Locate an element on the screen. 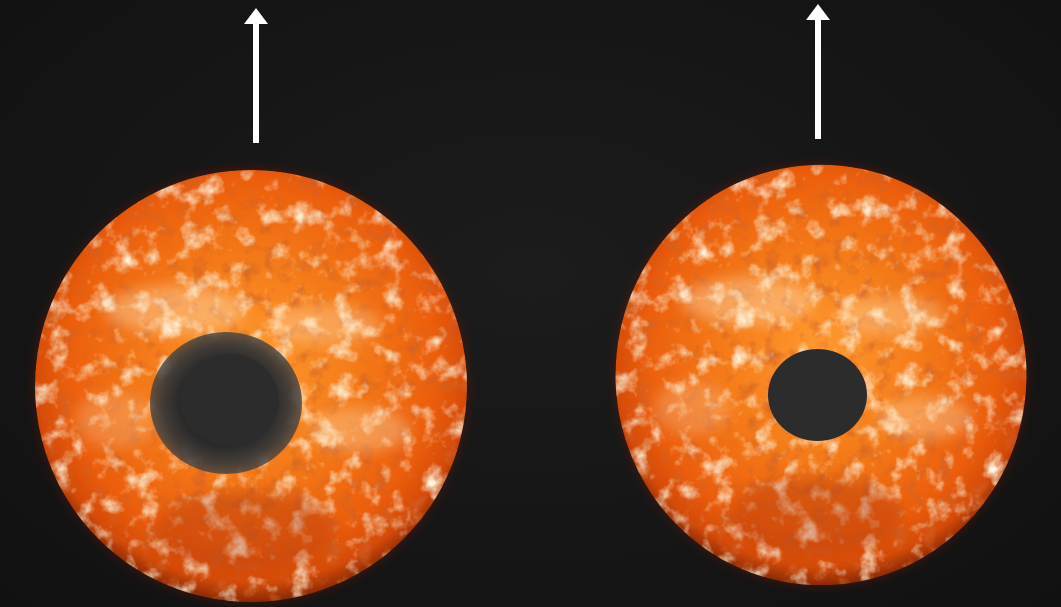 The width and height of the screenshot is (1061, 607). sunspot-blurred is located at coordinates (229, 400).